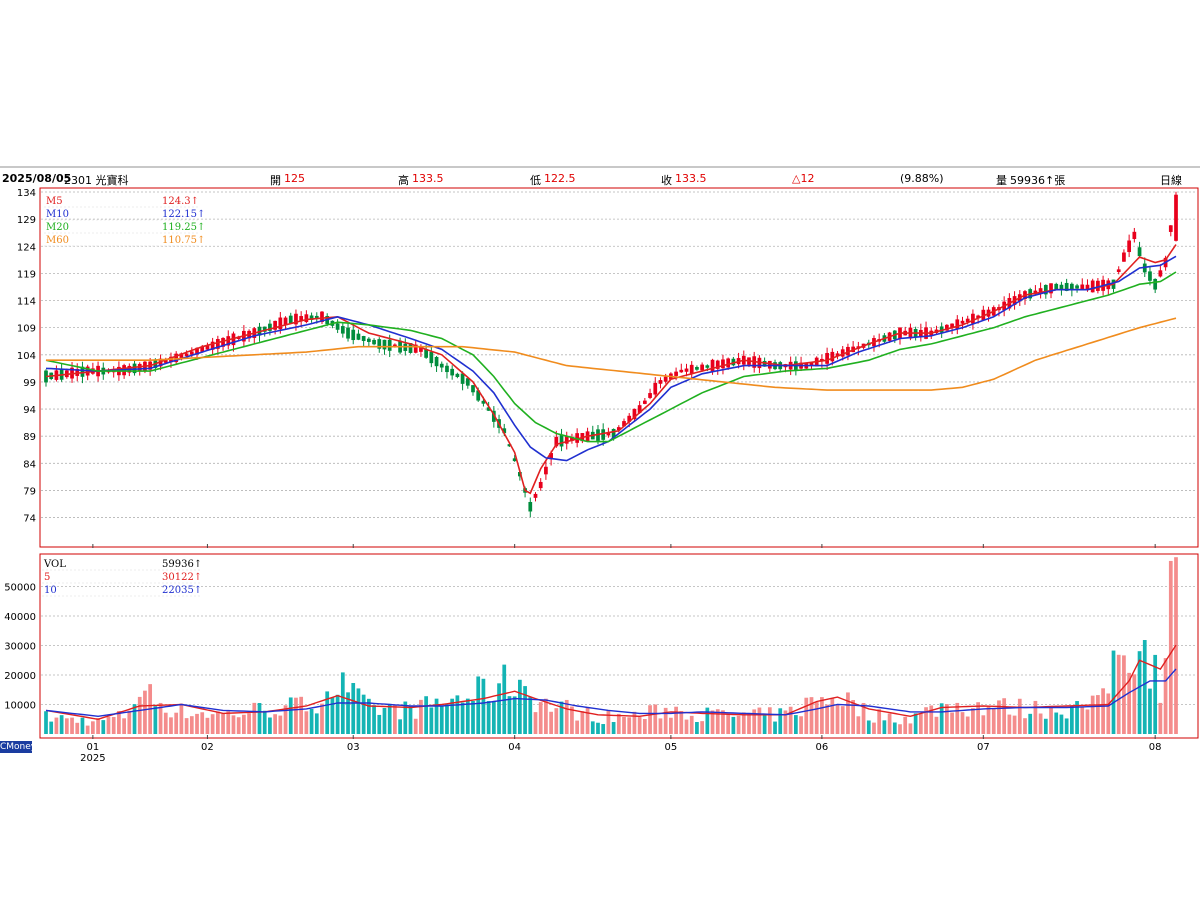 The image size is (1200, 900). Describe the element at coordinates (26, 193) in the screenshot. I see `price-tick-label: 134` at that location.